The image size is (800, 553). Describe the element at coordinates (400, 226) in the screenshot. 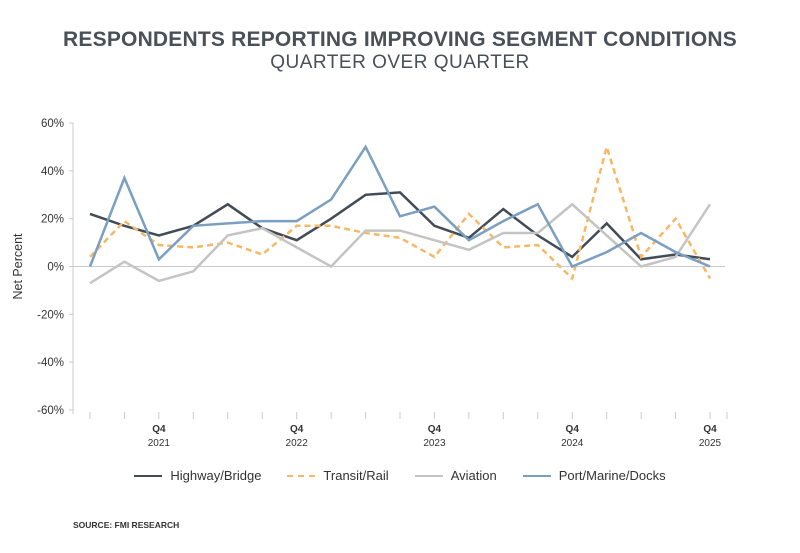

I see `series-line-highway-bridge` at that location.